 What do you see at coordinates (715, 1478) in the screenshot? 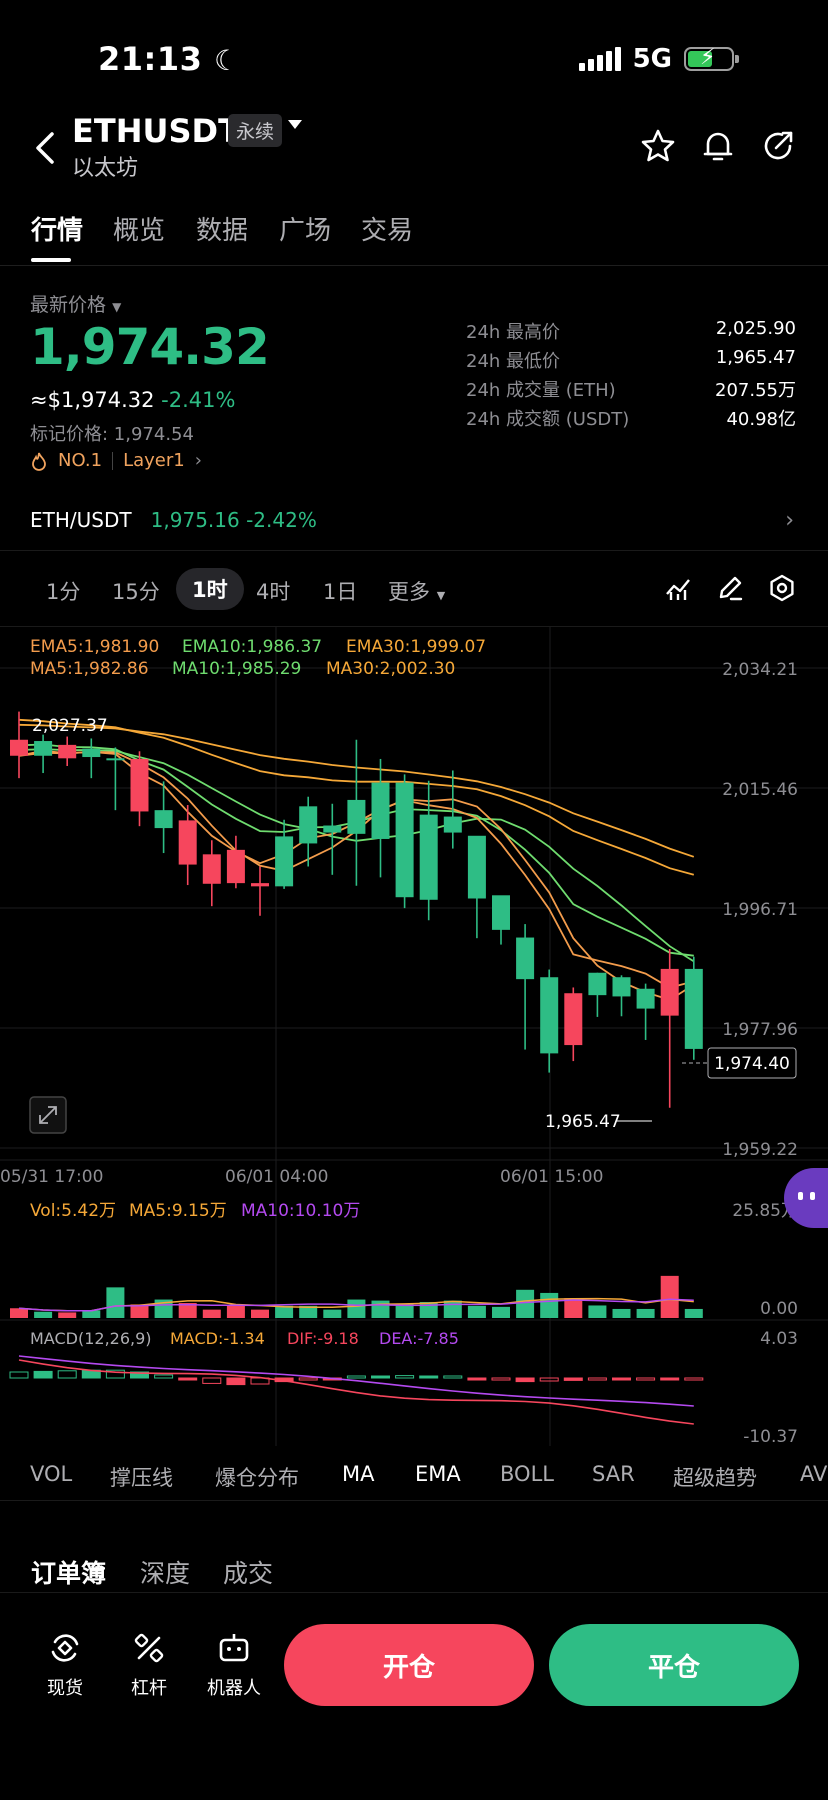
I see `ind-tab-supertrend: 超级趋势` at bounding box center [715, 1478].